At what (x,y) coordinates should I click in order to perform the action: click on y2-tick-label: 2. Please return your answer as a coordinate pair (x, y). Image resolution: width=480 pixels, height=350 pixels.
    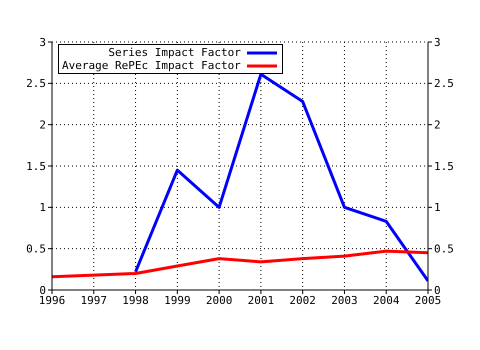
    Looking at the image, I should click on (437, 125).